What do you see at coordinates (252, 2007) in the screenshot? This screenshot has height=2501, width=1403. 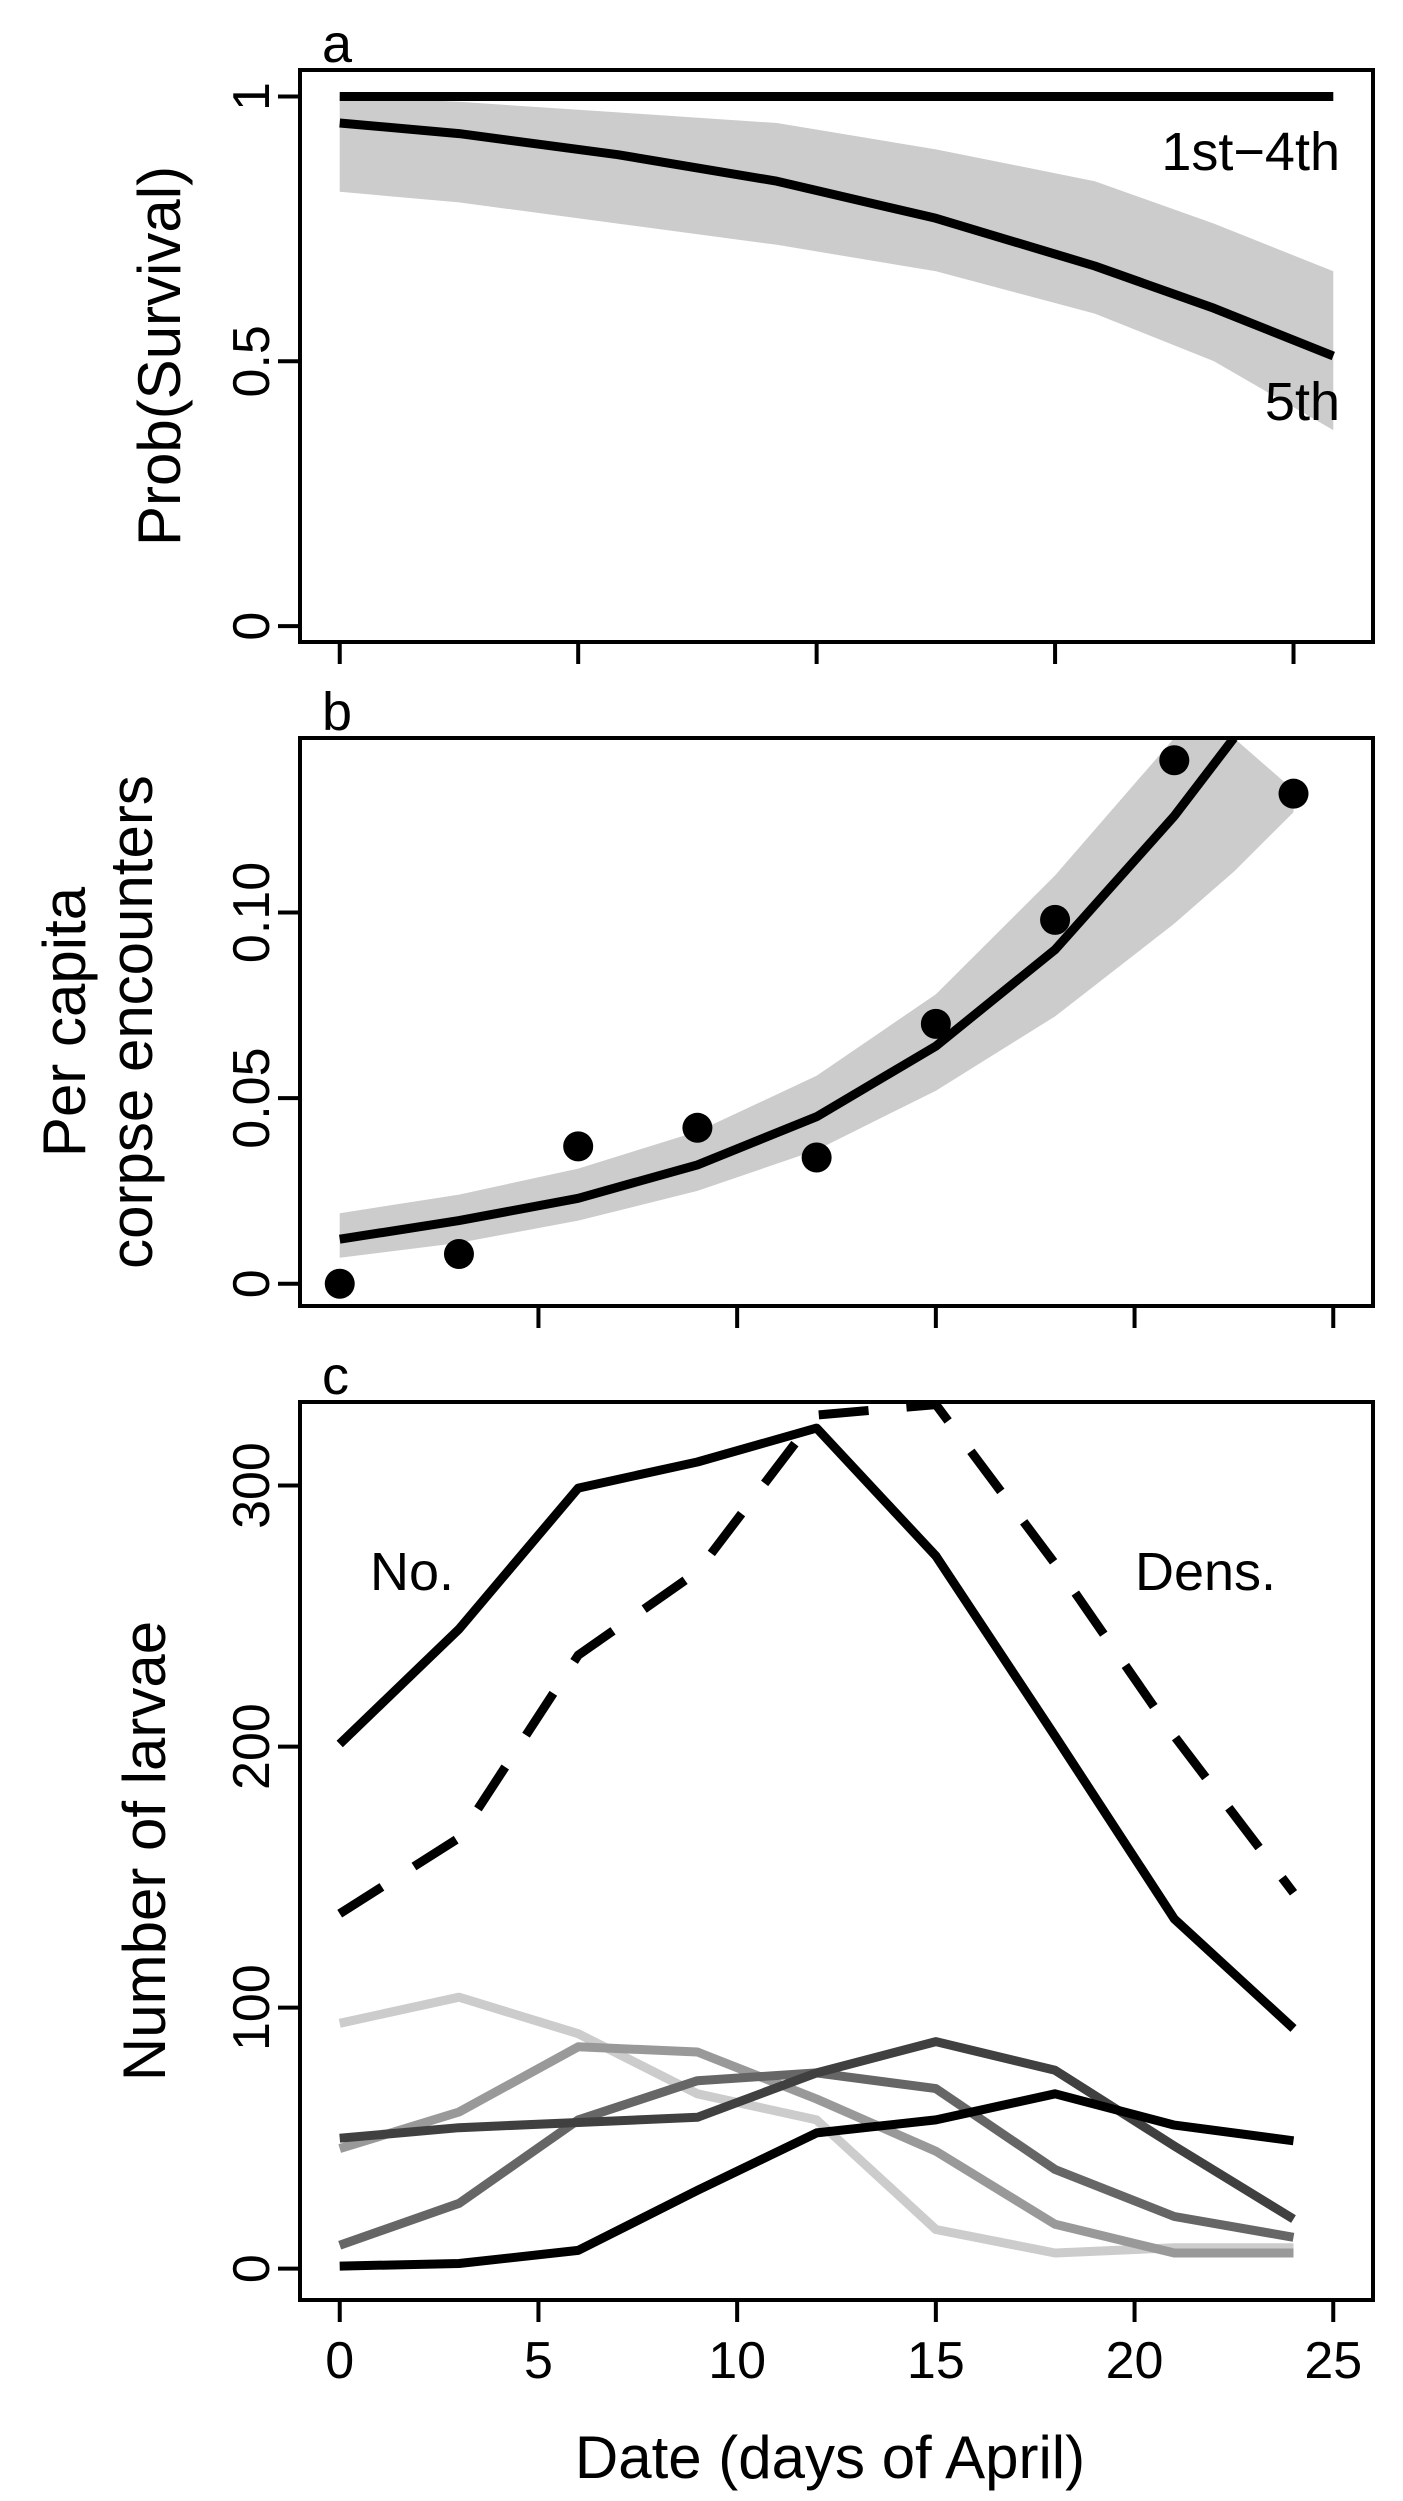 I see `panel-c-ytick-label: 100` at bounding box center [252, 2007].